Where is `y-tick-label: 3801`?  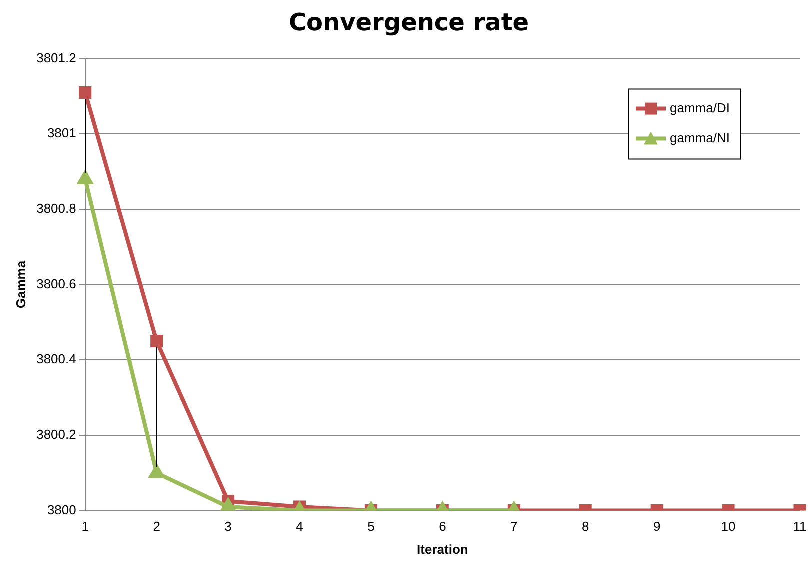
y-tick-label: 3801 is located at coordinates (61, 133).